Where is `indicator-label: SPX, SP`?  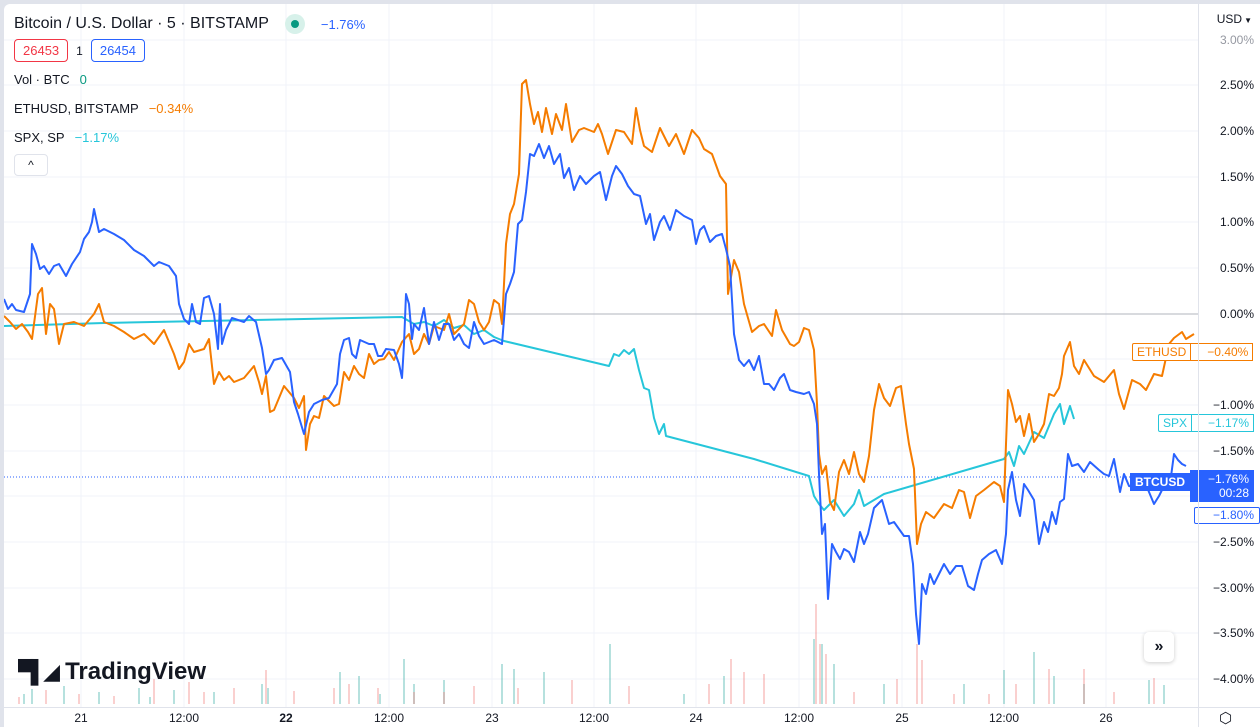
indicator-label: SPX, SP is located at coordinates (39, 137).